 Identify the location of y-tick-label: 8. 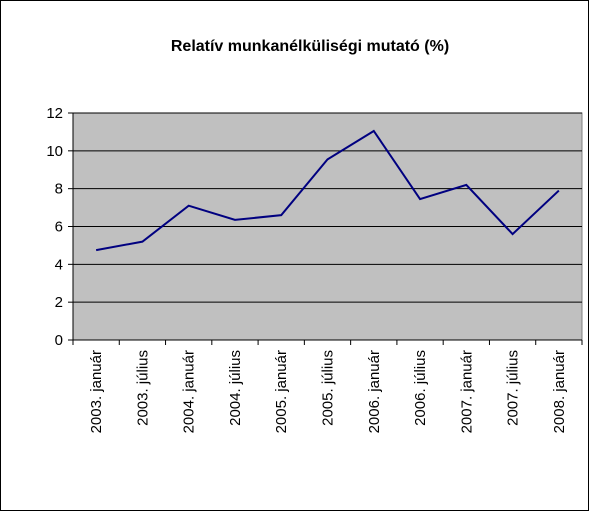
(59, 189).